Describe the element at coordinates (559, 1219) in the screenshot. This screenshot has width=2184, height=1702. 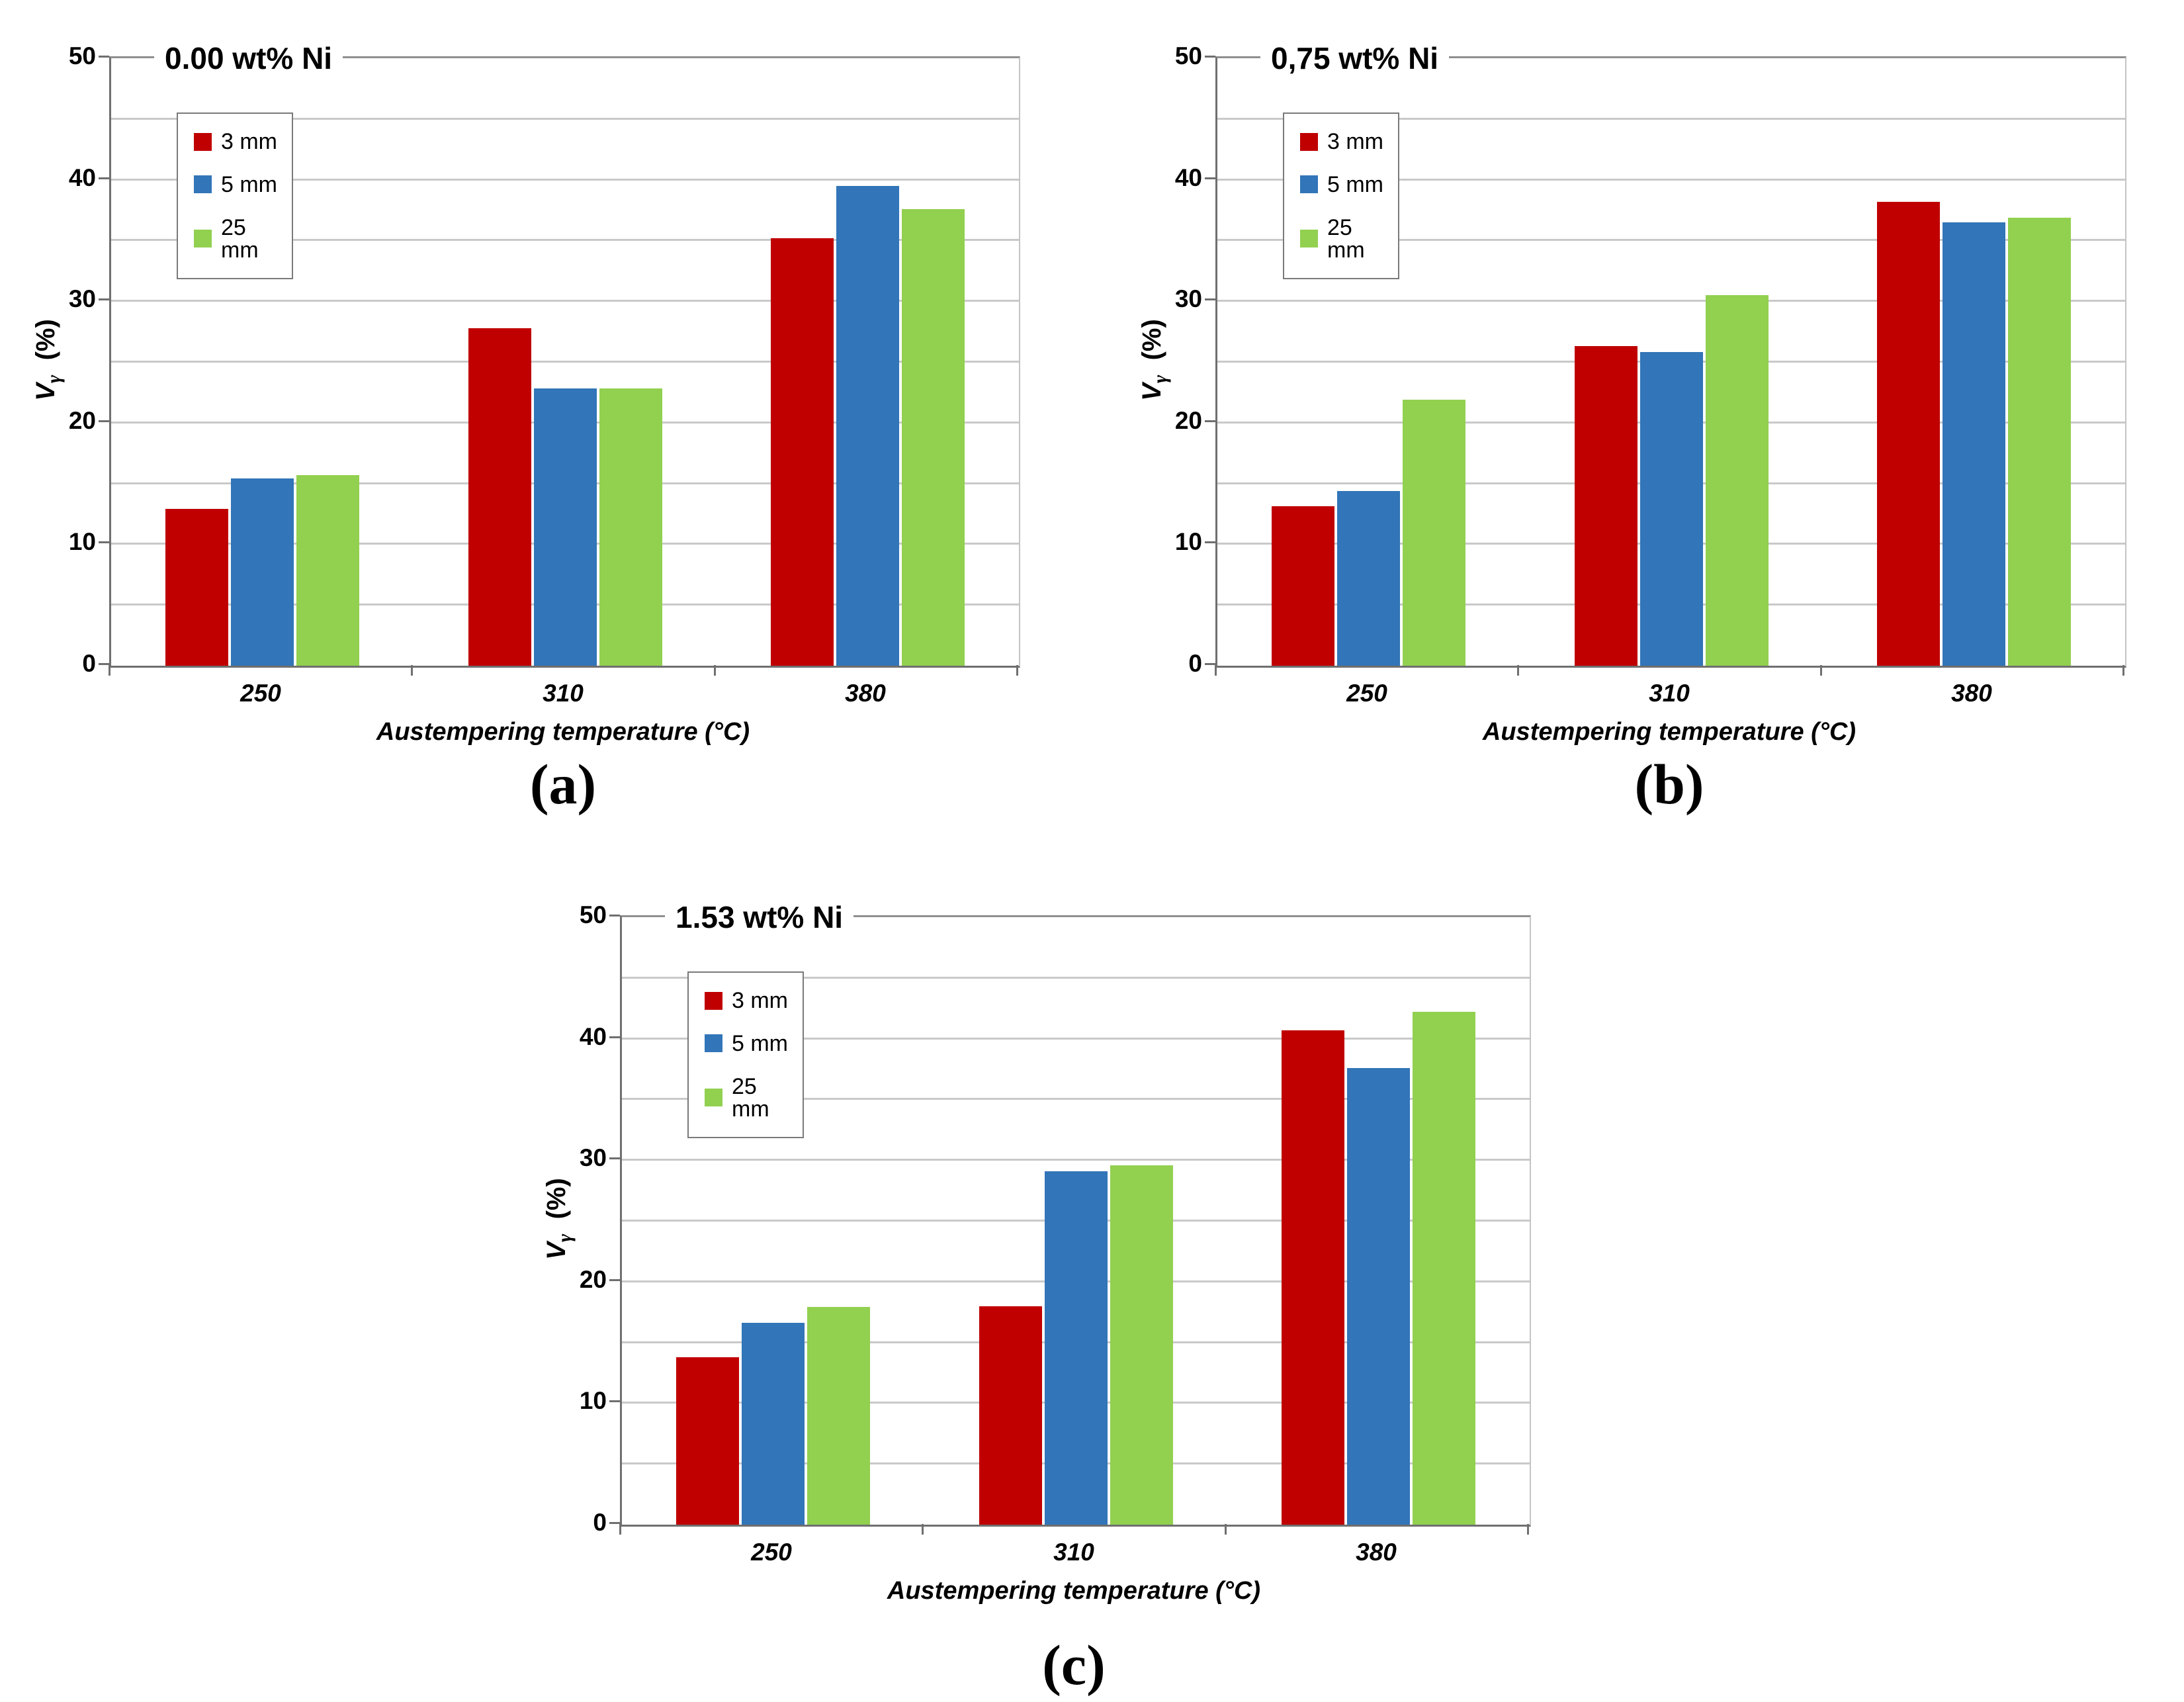
I see `y-axis-title: Vγ (%)` at that location.